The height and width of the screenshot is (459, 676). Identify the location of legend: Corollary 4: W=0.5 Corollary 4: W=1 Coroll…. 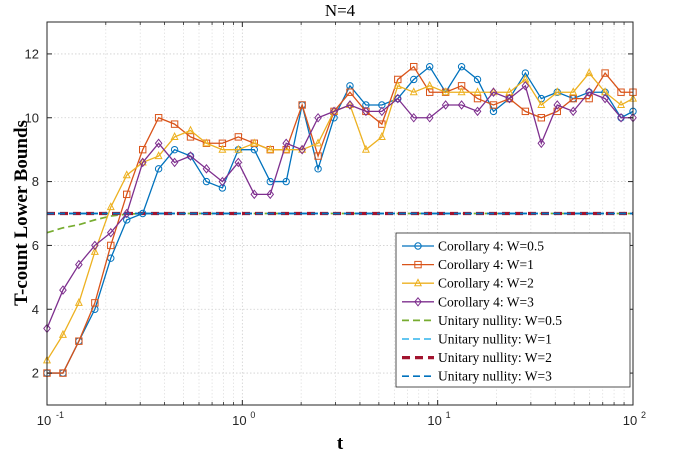
(513, 310).